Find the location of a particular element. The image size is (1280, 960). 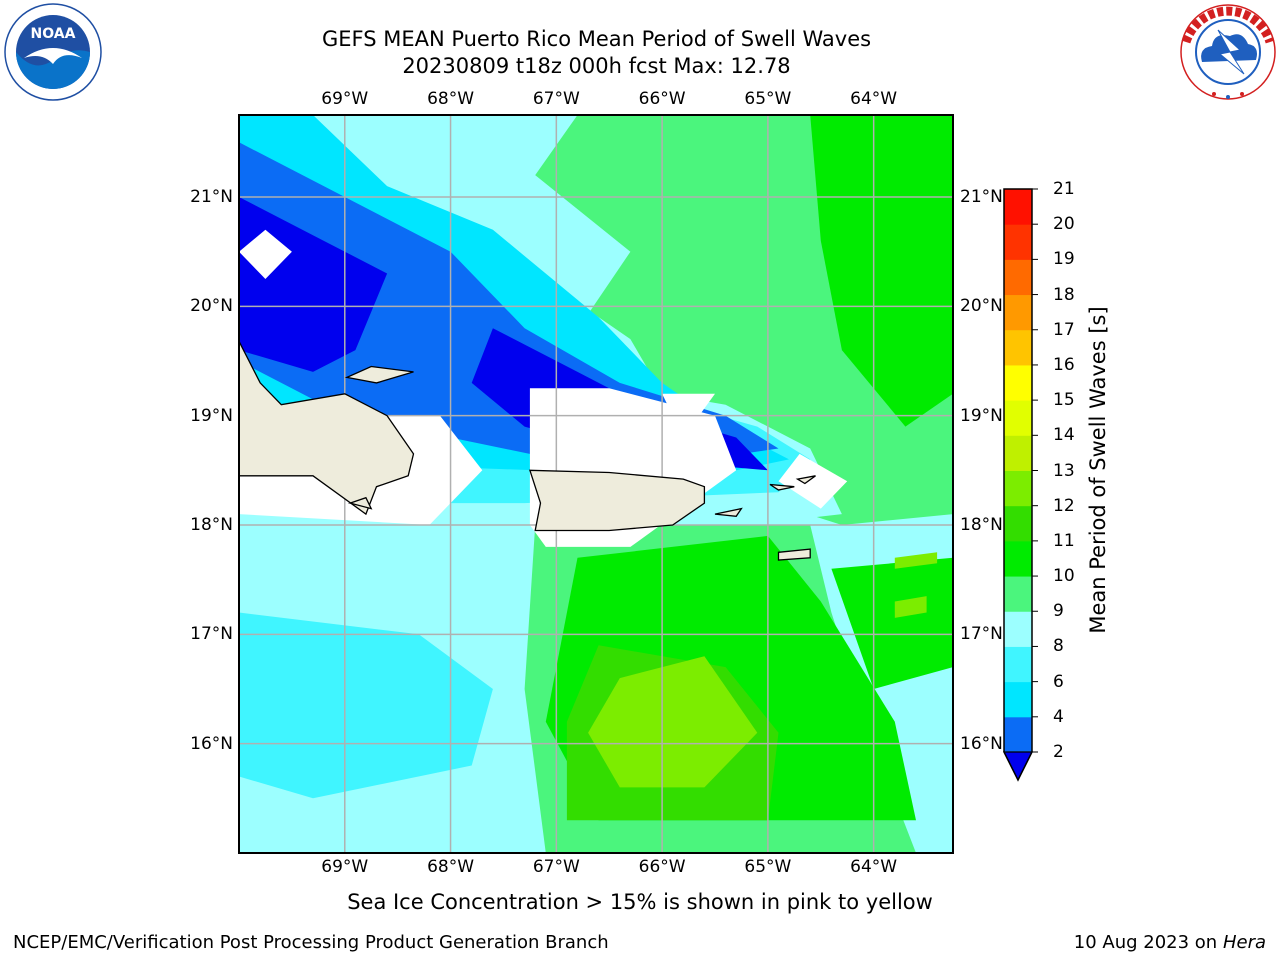

colorbar-tick-label: 8 is located at coordinates (1058, 646).